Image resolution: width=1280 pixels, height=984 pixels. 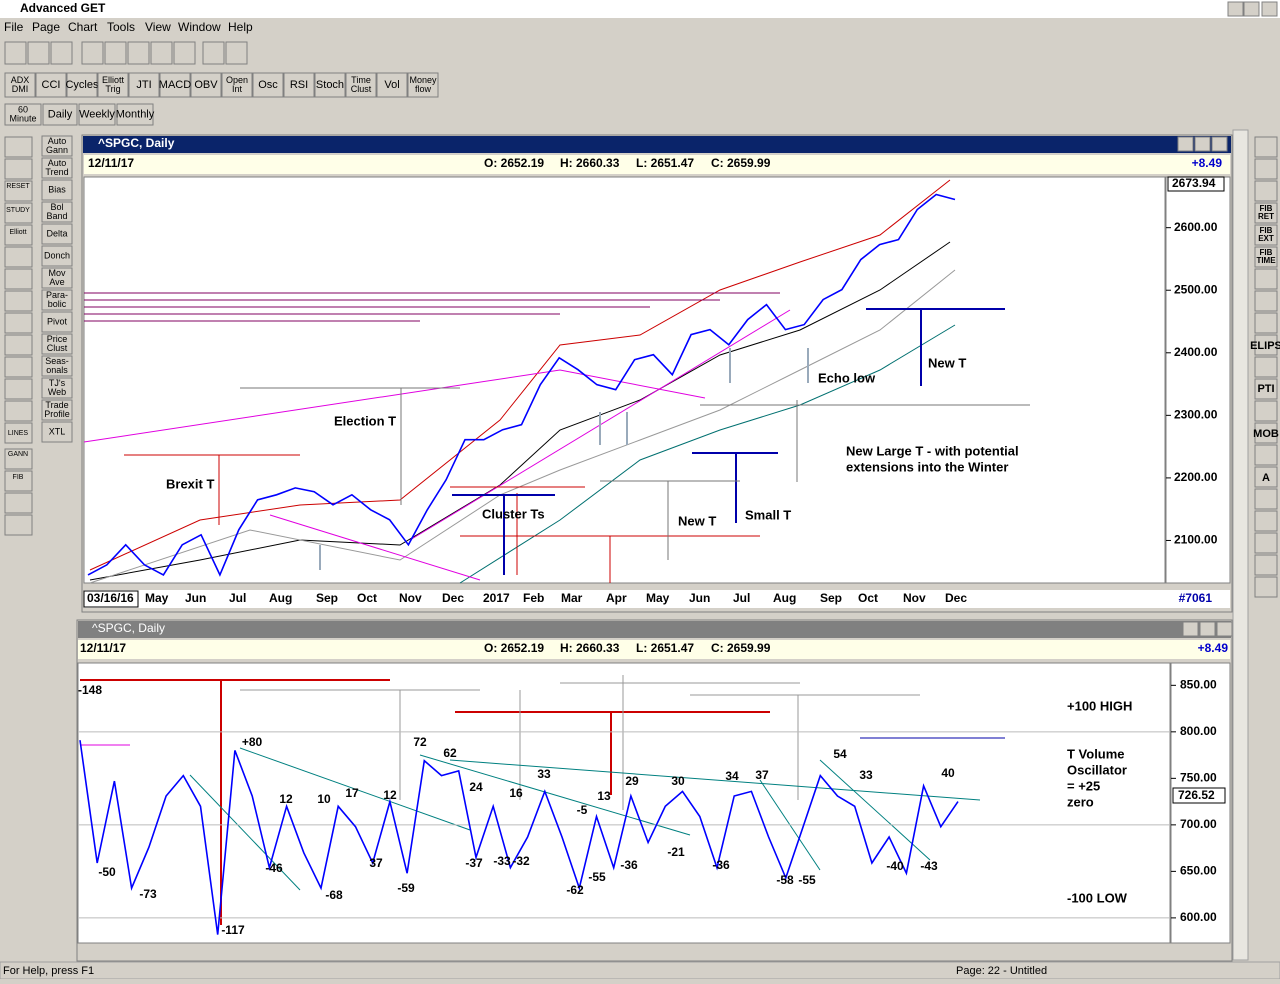 What do you see at coordinates (14, 27) in the screenshot?
I see `menu-item: File` at bounding box center [14, 27].